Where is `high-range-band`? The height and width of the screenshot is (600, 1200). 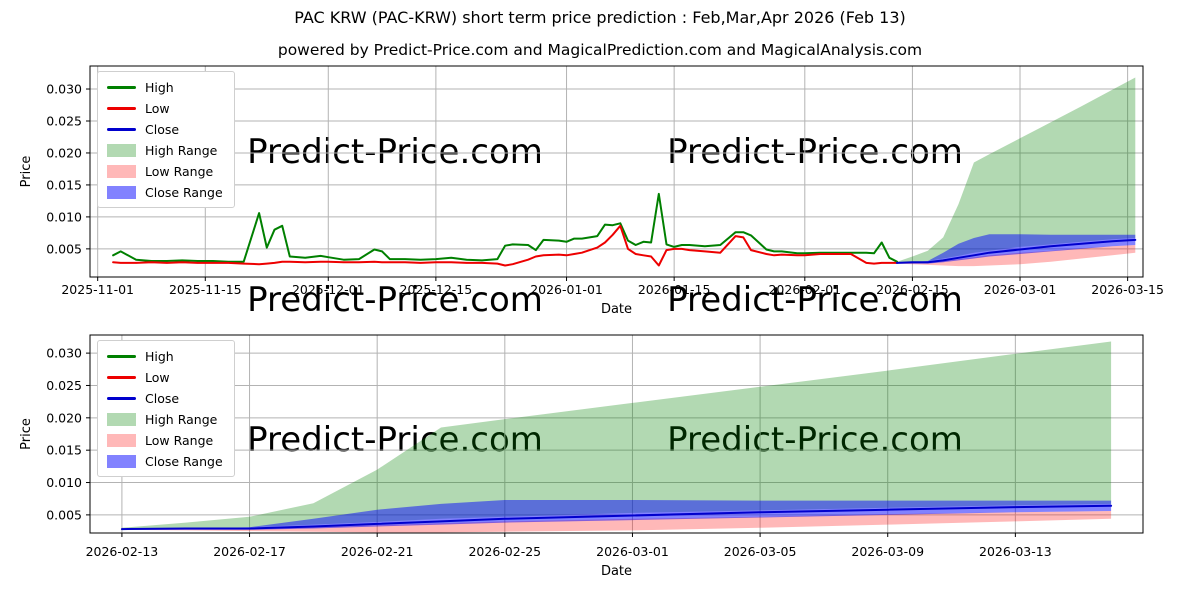 high-range-band is located at coordinates (1016, 170).